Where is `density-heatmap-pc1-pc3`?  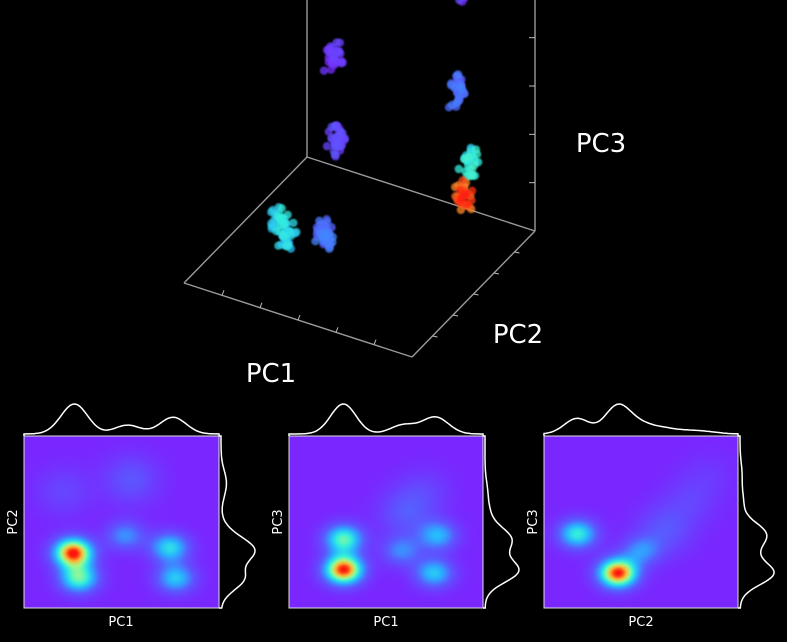 density-heatmap-pc1-pc3 is located at coordinates (386, 522).